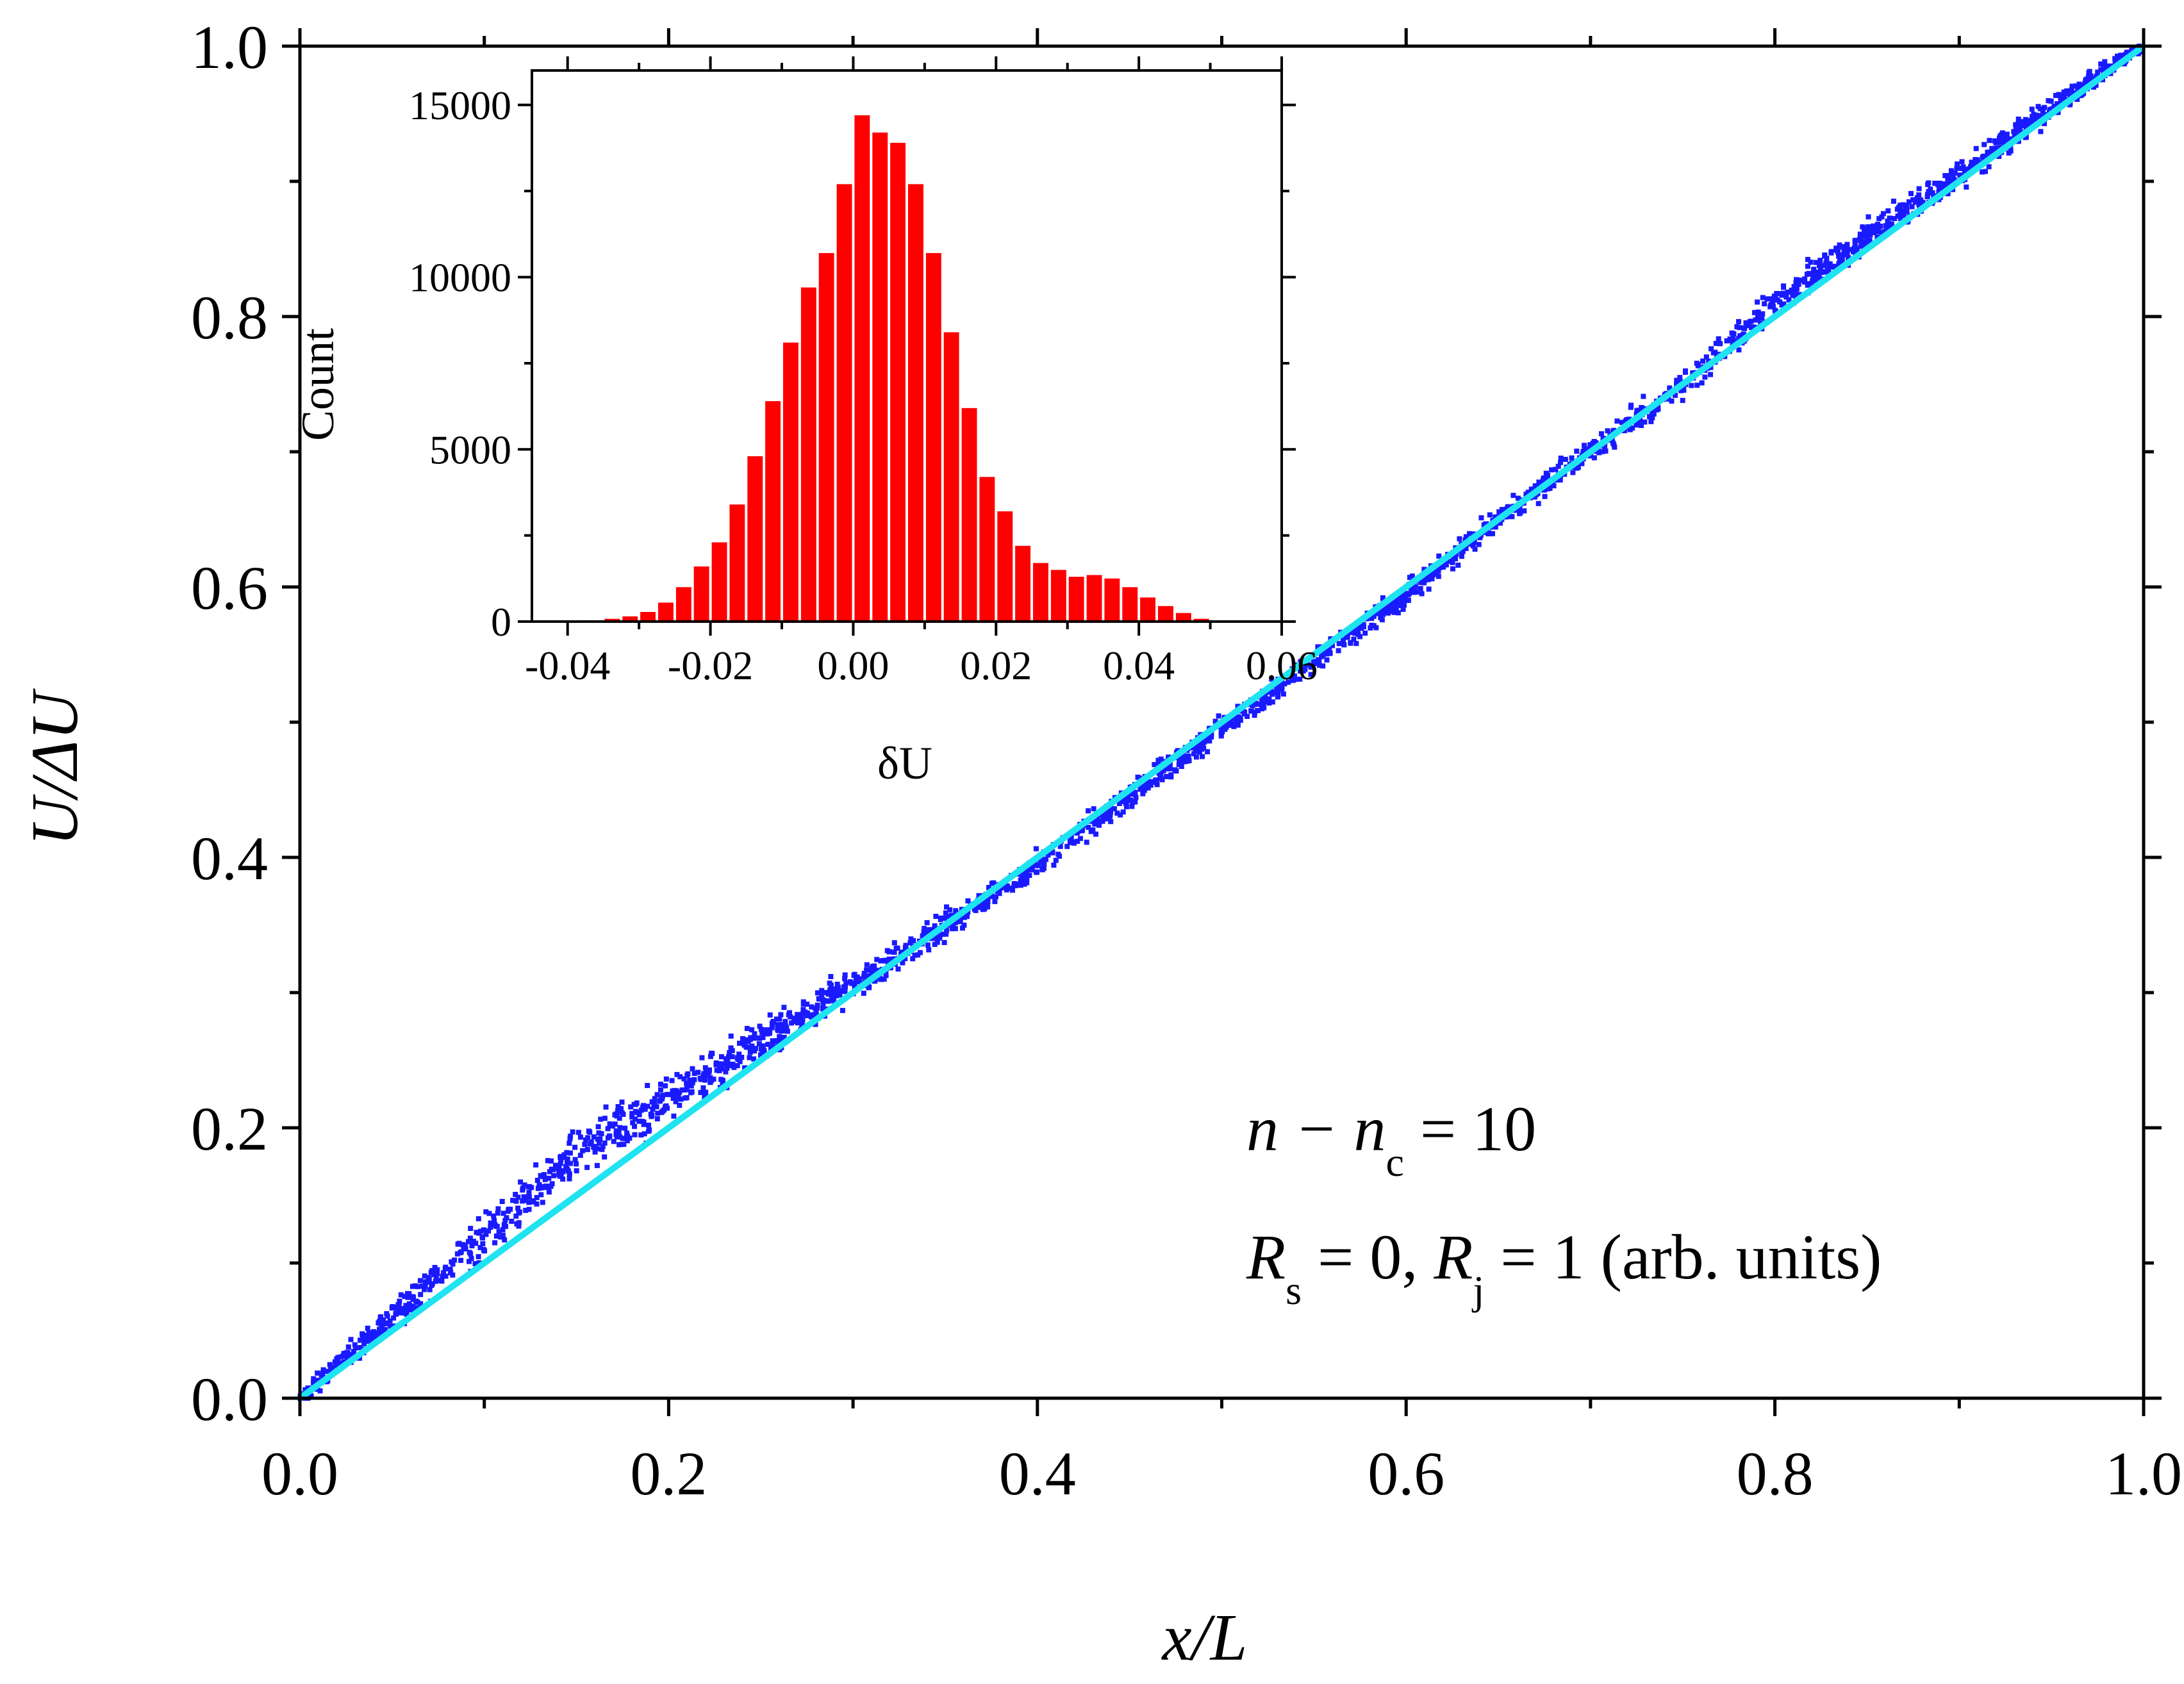  What do you see at coordinates (2143, 1473) in the screenshot?
I see `x-tick-label: 1.0` at bounding box center [2143, 1473].